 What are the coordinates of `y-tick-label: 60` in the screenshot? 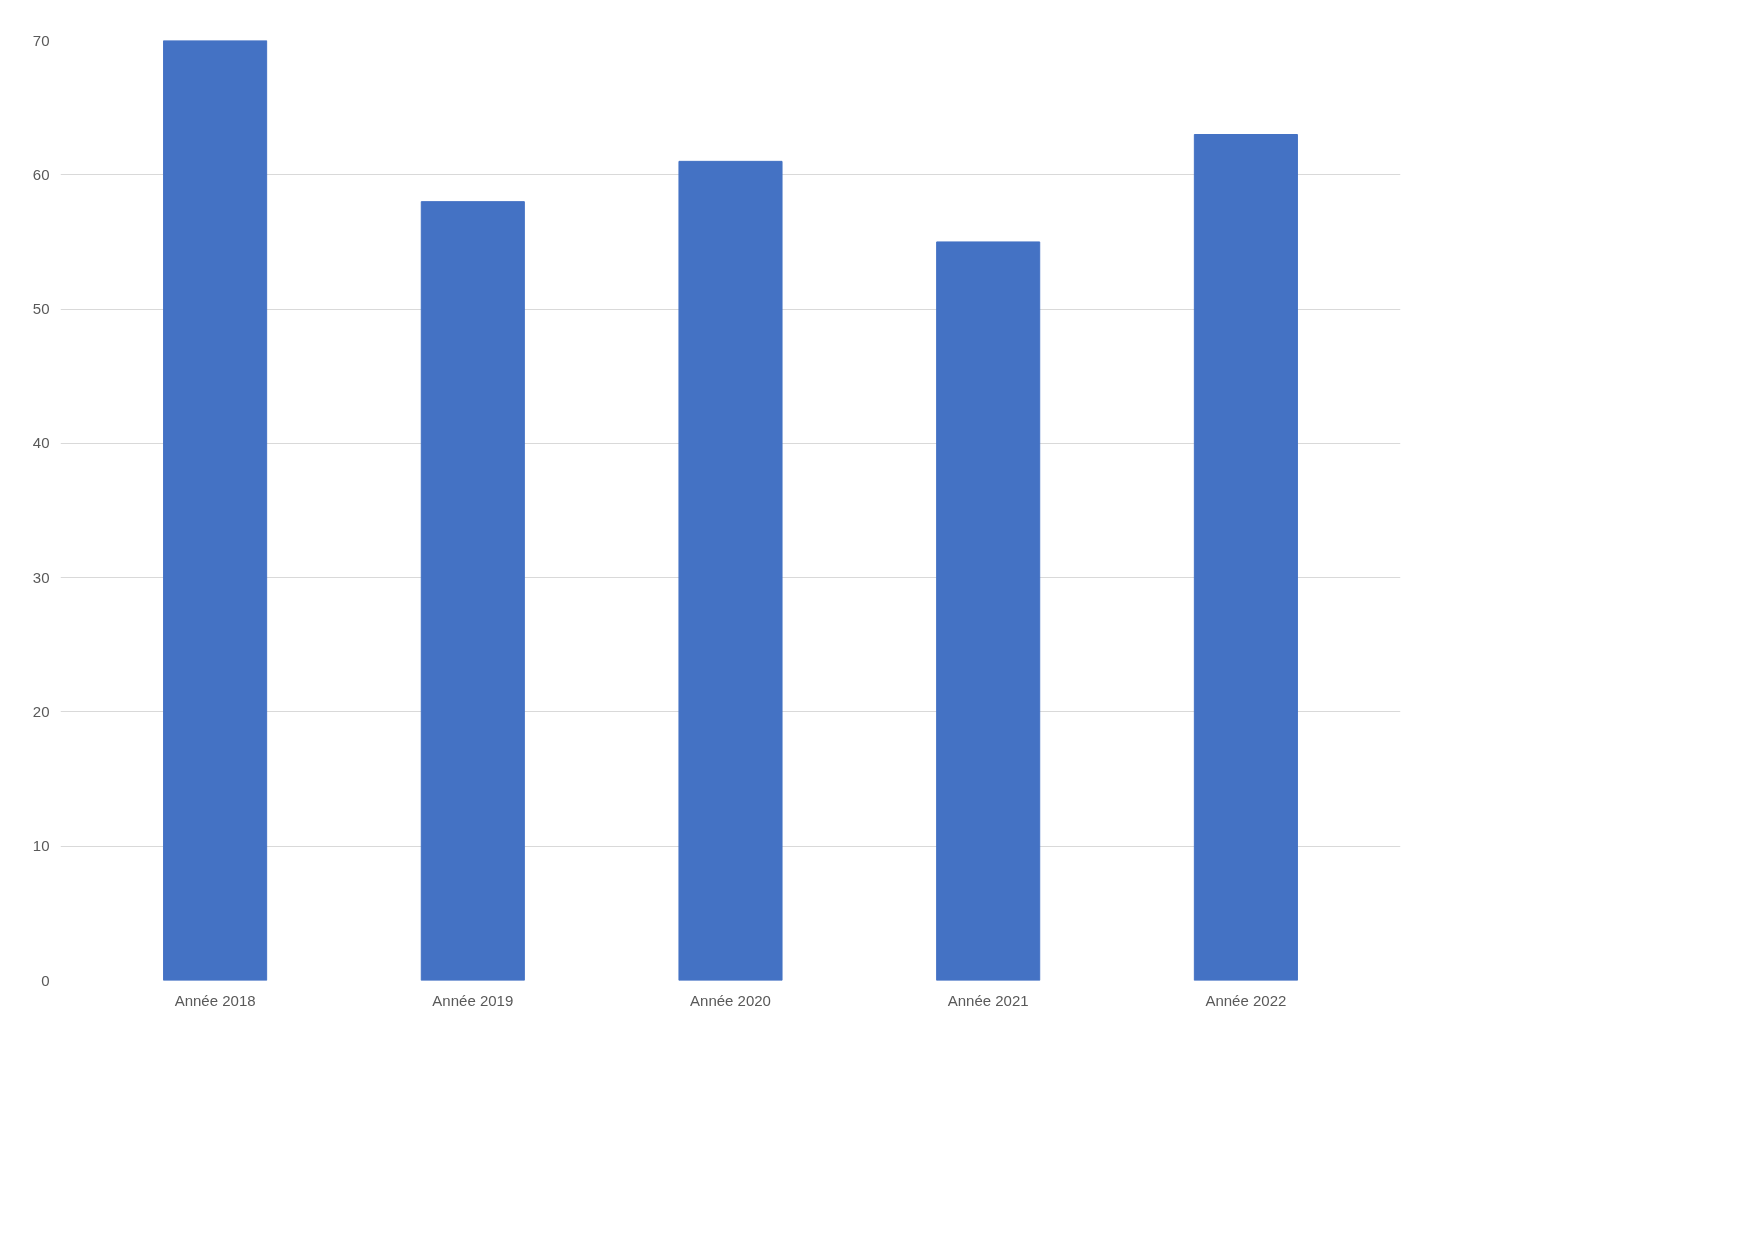 It's located at (41, 174).